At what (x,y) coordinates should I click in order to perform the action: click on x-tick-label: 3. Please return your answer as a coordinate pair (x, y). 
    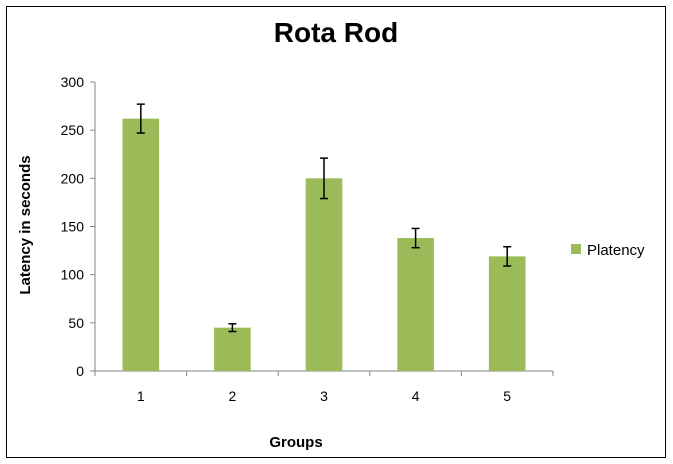
    Looking at the image, I should click on (324, 396).